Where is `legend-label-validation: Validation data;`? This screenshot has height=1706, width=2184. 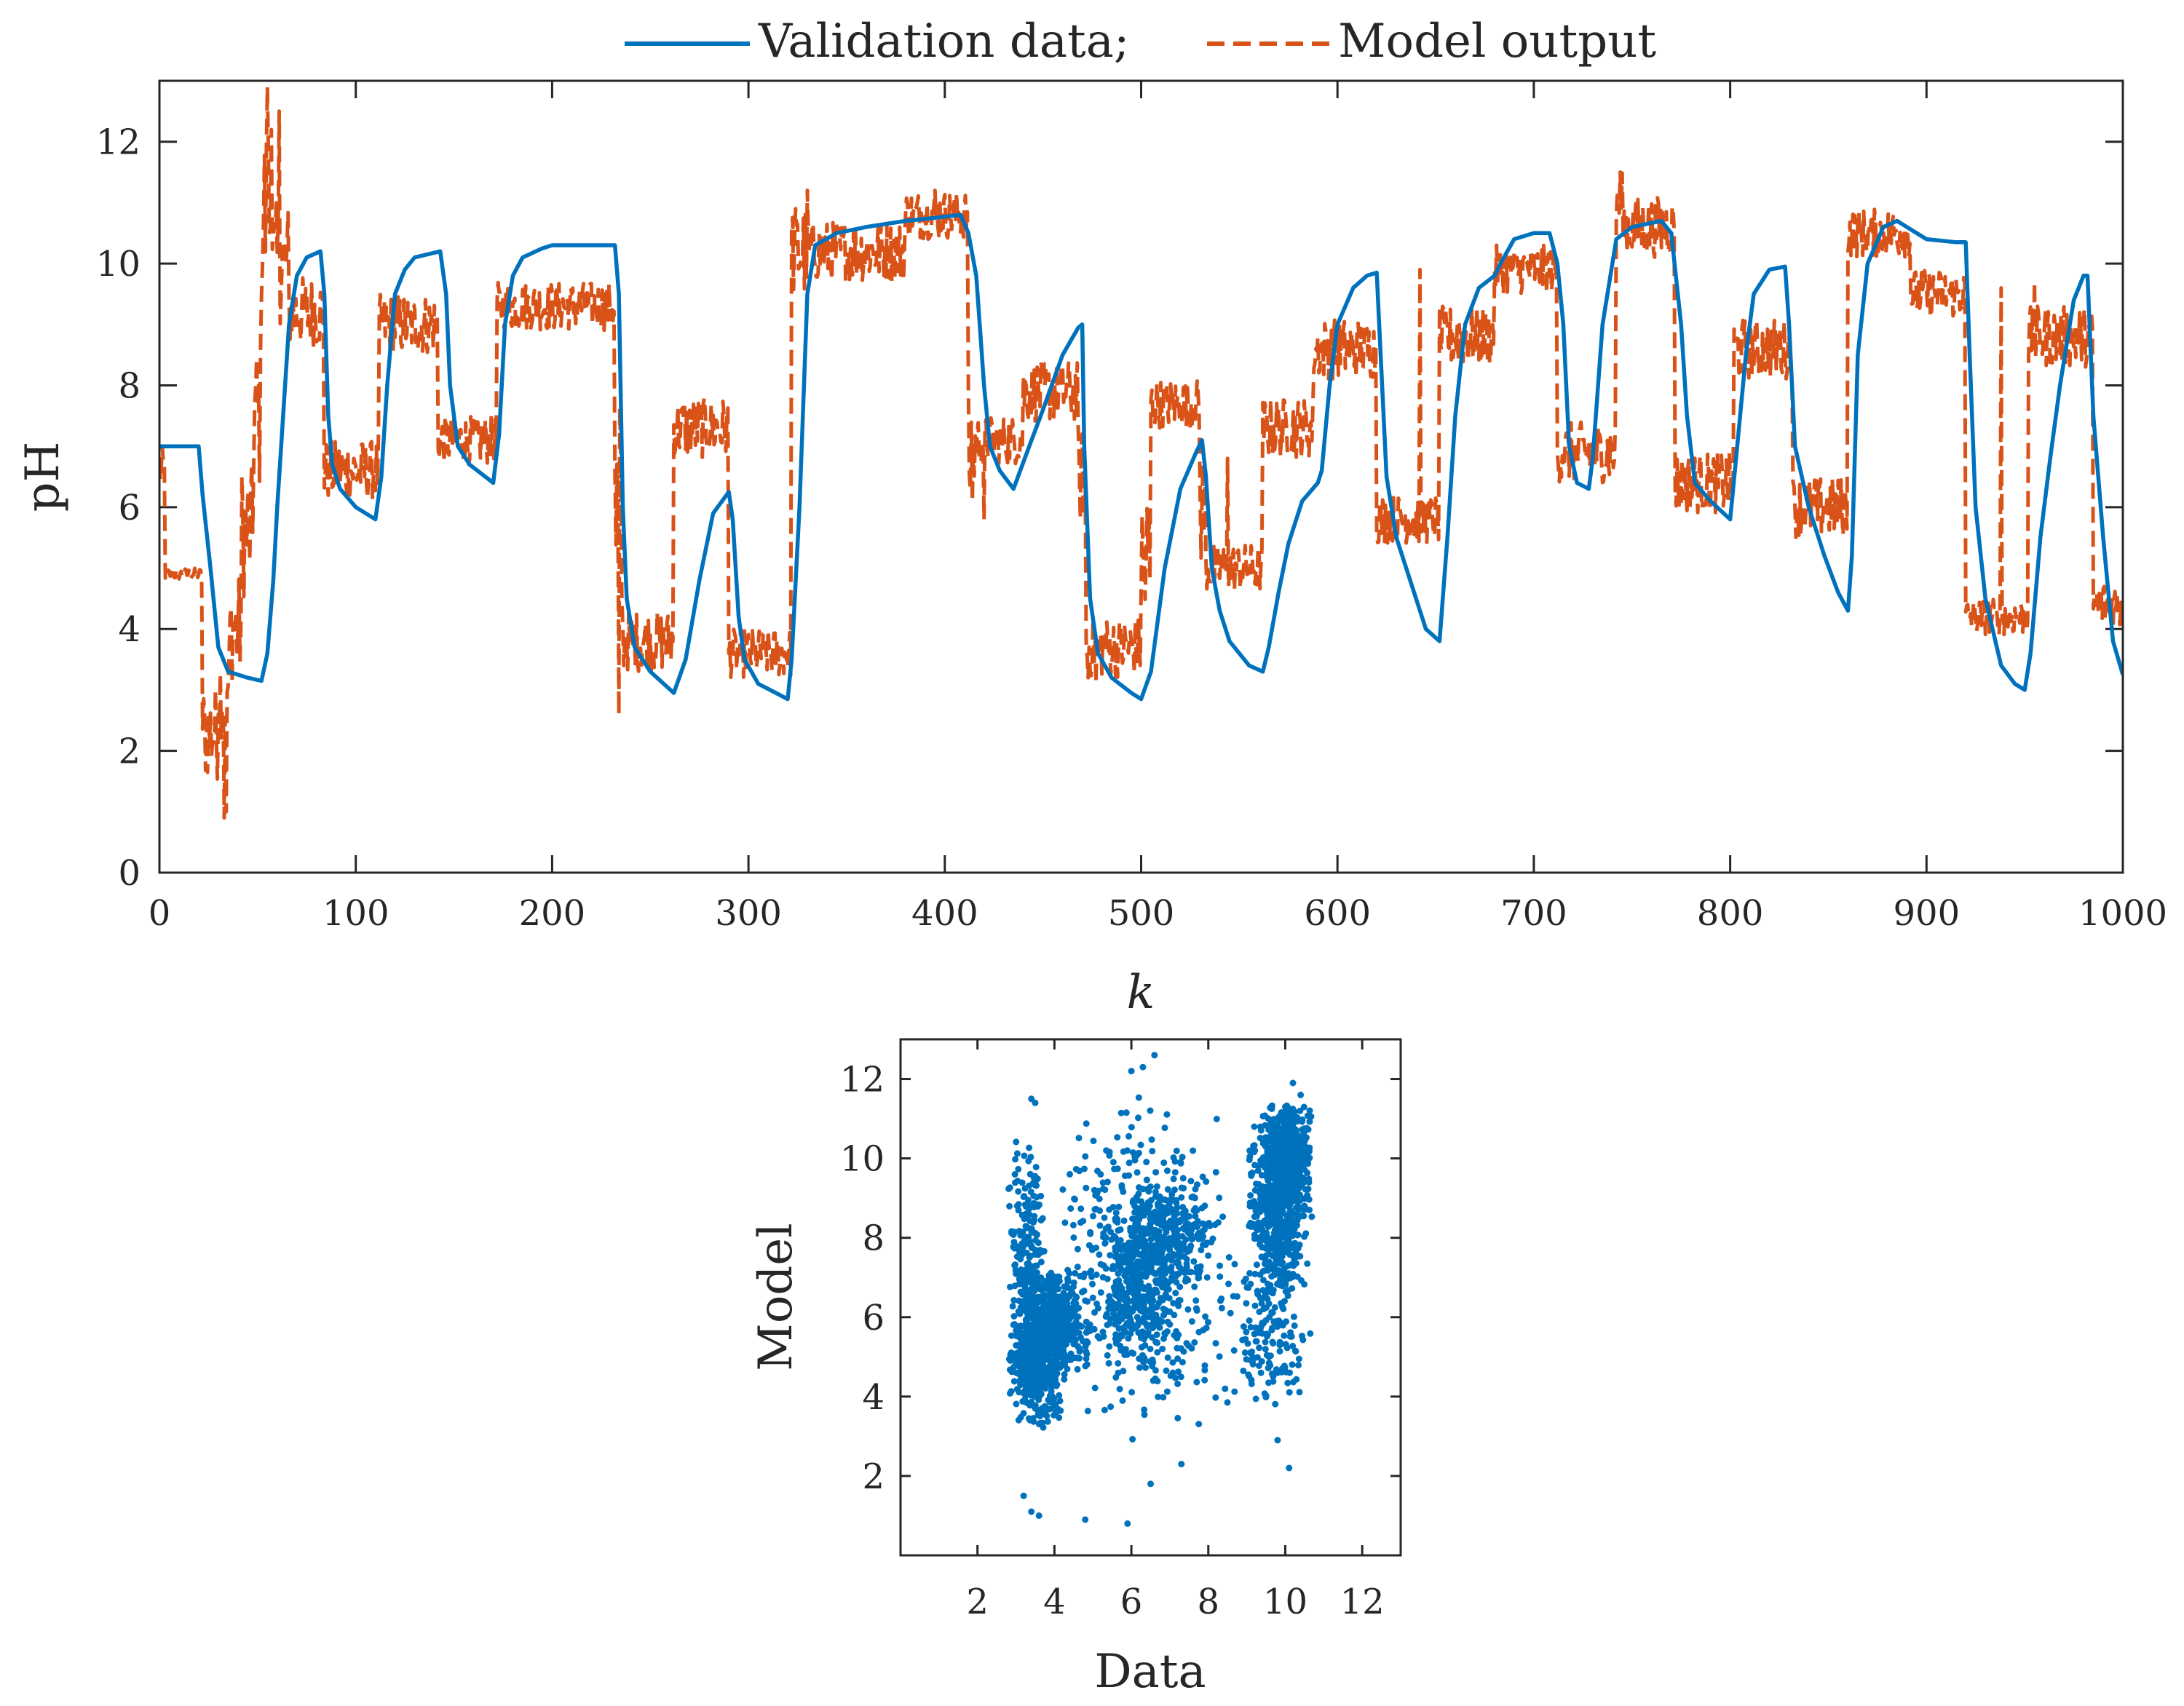
legend-label-validation: Validation data; is located at coordinates (943, 41).